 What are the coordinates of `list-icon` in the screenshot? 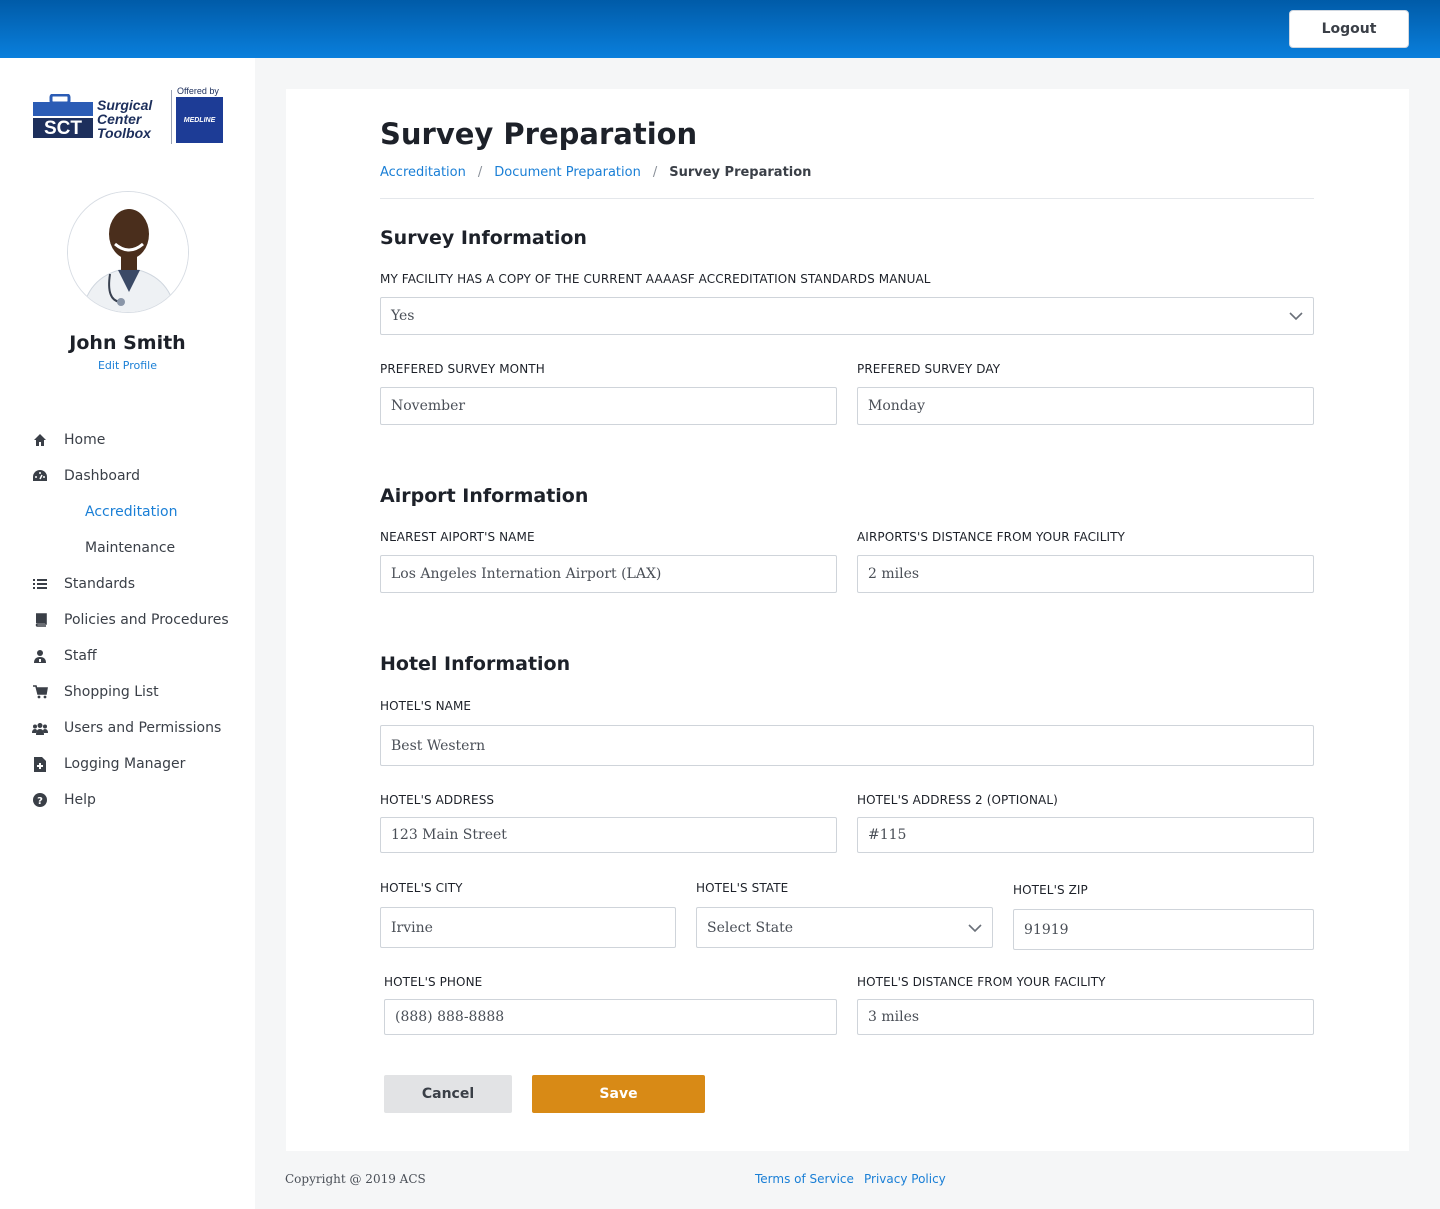 It's located at (40, 584).